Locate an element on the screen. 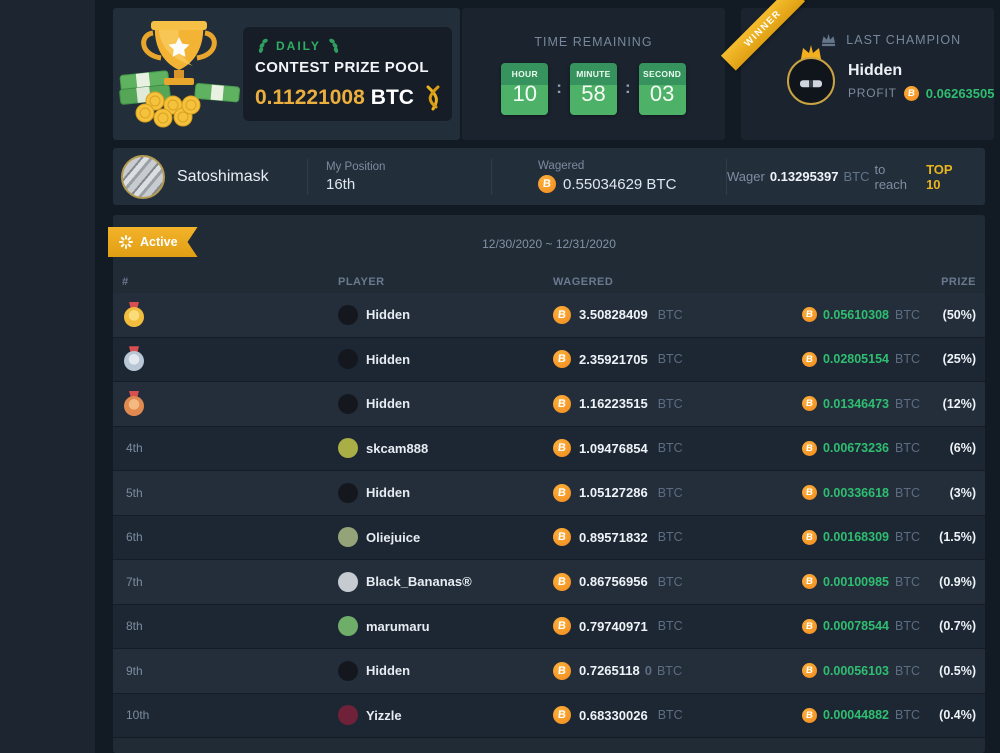  wager-to-reach-hint: Wager 0.13295397 BTC to reach TOP 10 is located at coordinates (855, 176).